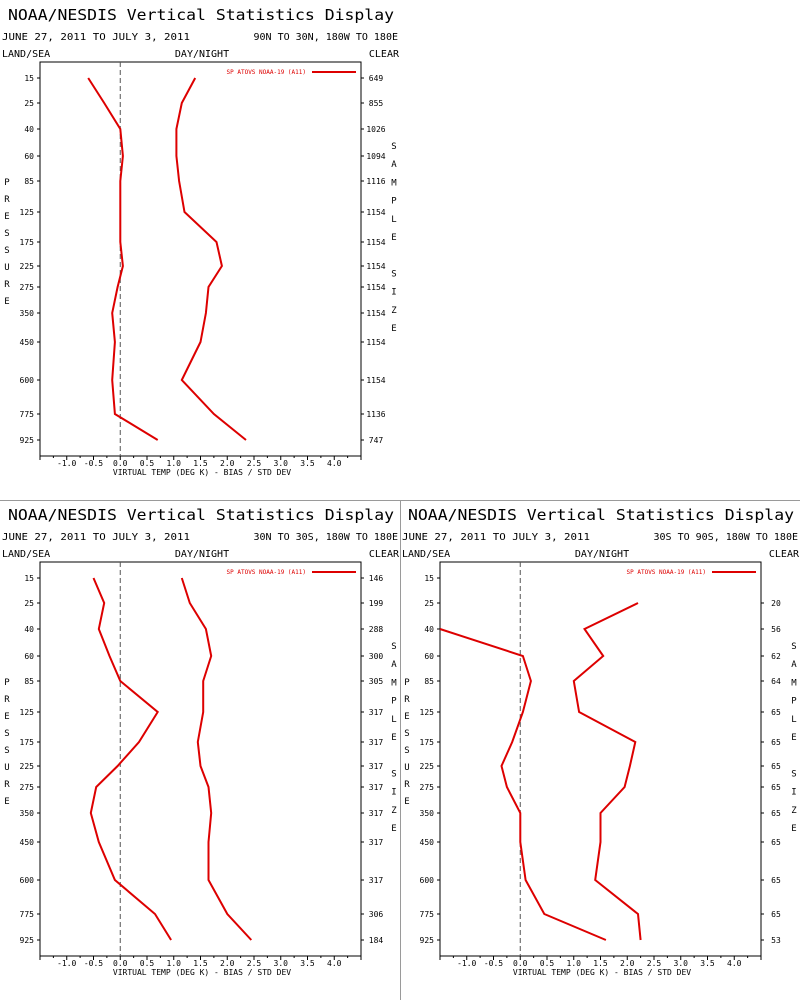 This screenshot has height=1000, width=800. I want to click on std_dev-line, so click(211, 259).